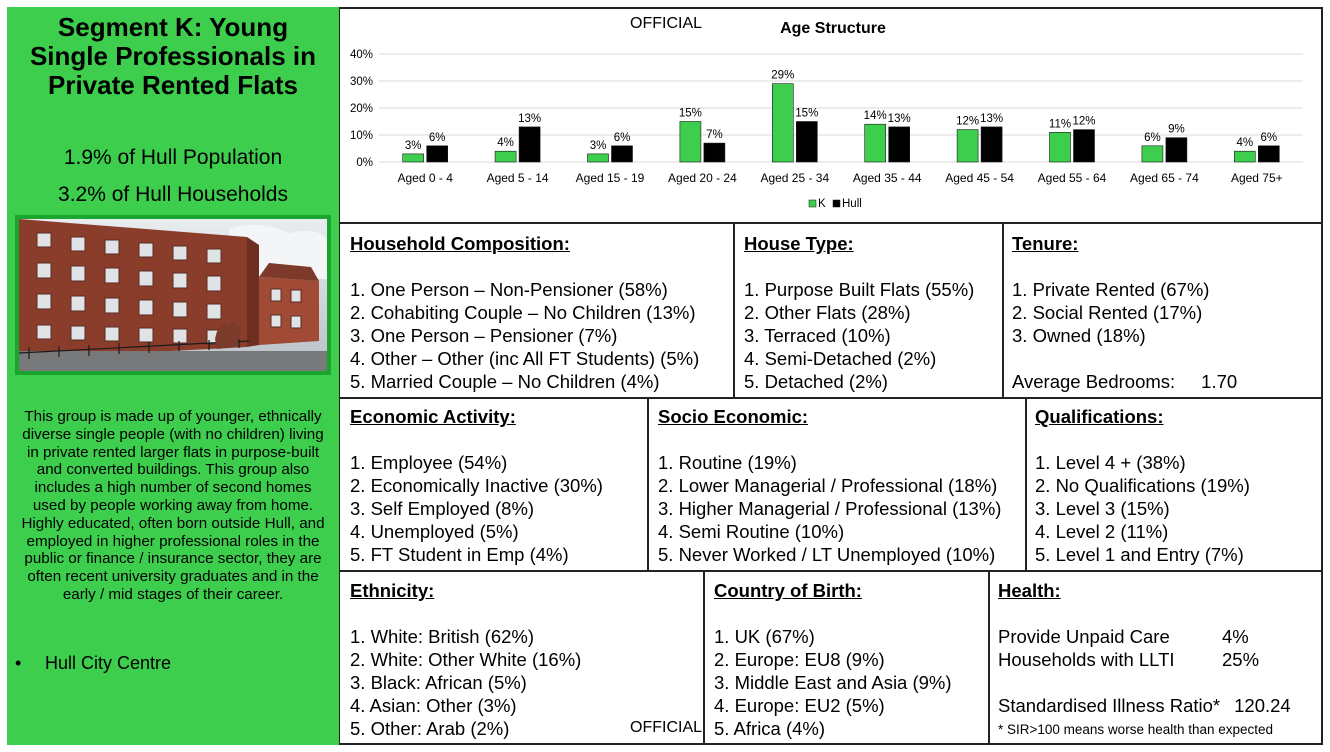  I want to click on official-marking-bottom: OFFICIAL, so click(666, 727).